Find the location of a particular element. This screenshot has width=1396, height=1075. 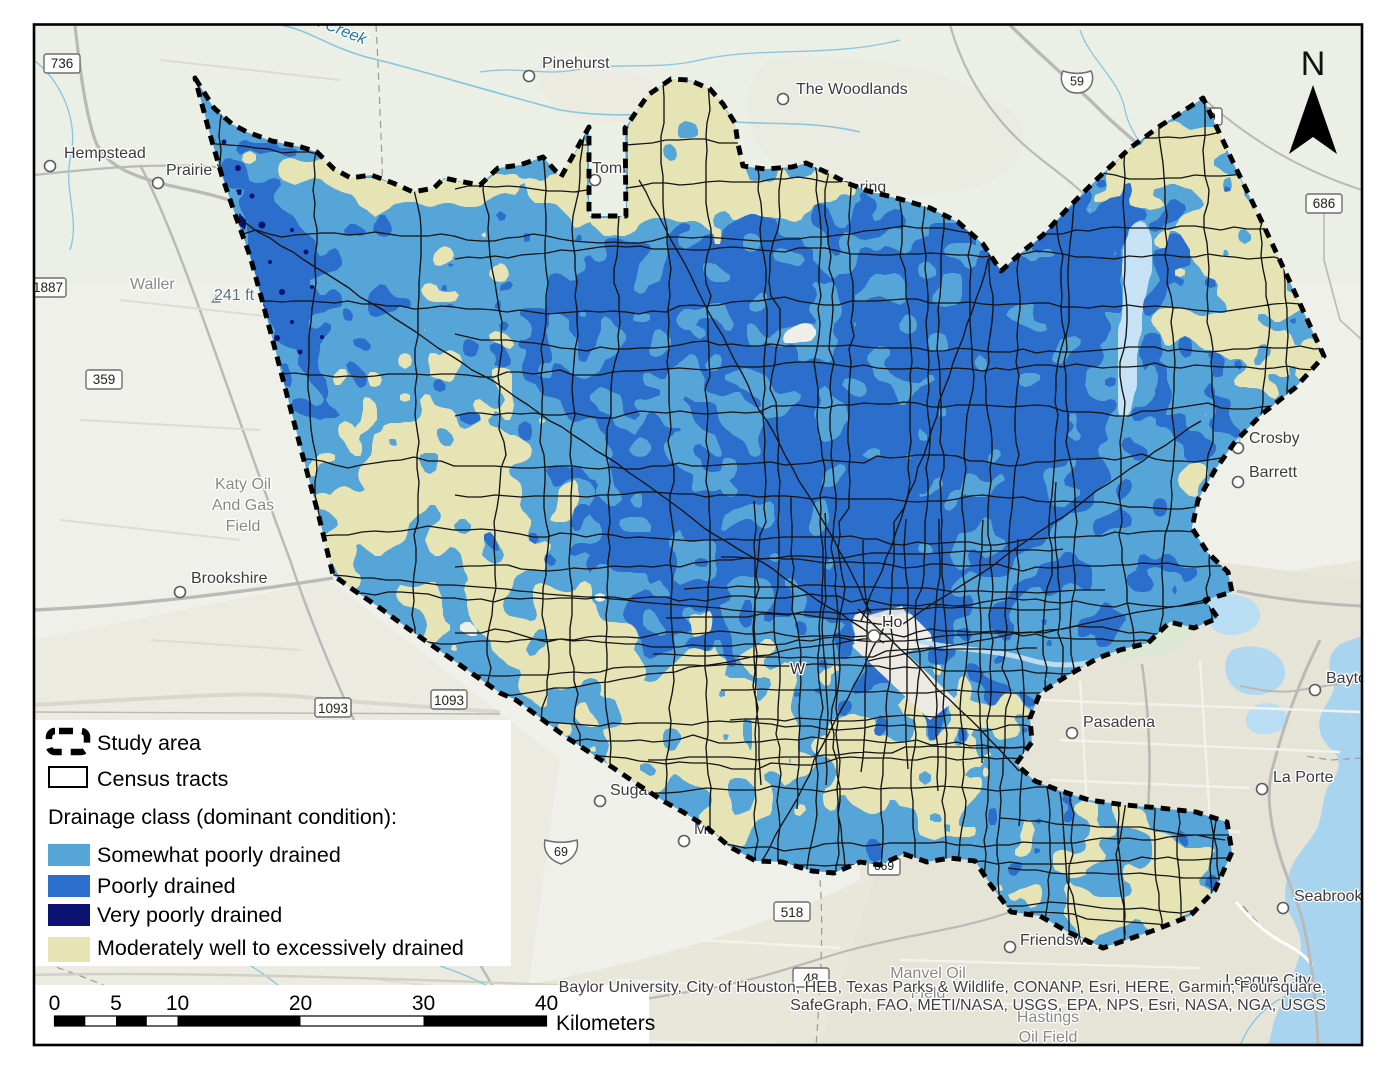

svg-text:Drainage class (dominant condi: Drainage class (dominant condition): is located at coordinates (222, 817).